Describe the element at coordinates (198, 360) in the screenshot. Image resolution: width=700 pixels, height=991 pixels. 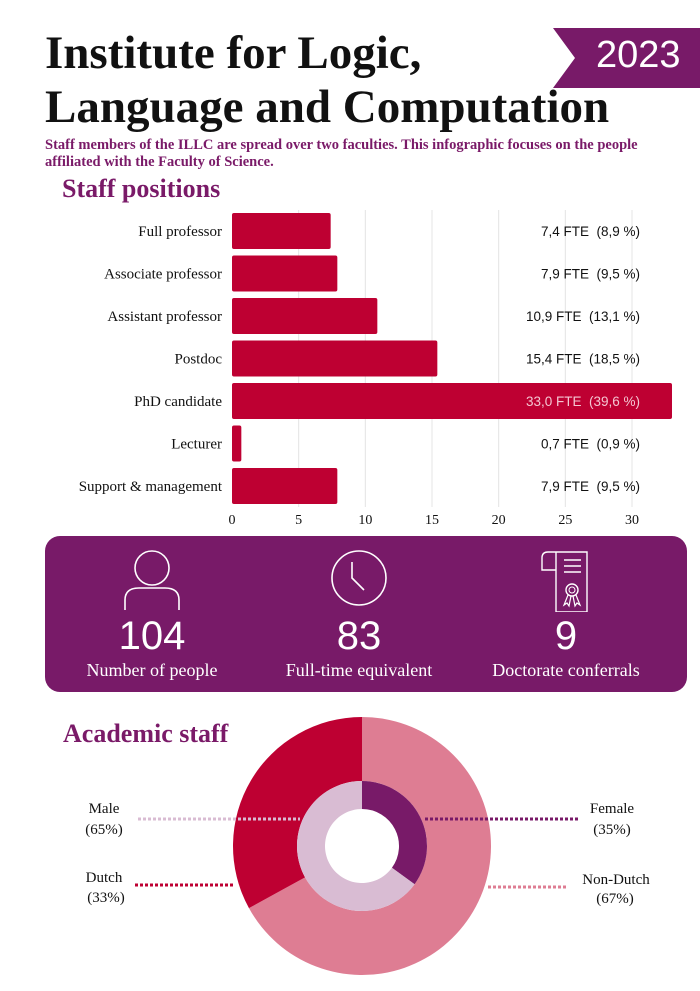
I see `category-label: Postdoc` at that location.